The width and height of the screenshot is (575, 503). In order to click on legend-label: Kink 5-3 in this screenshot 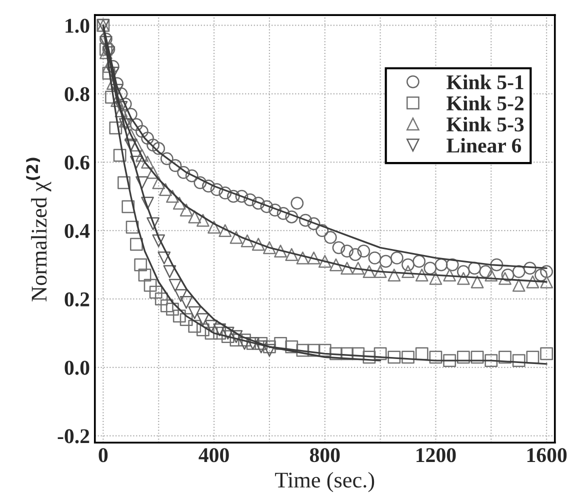, I will do `click(485, 124)`.